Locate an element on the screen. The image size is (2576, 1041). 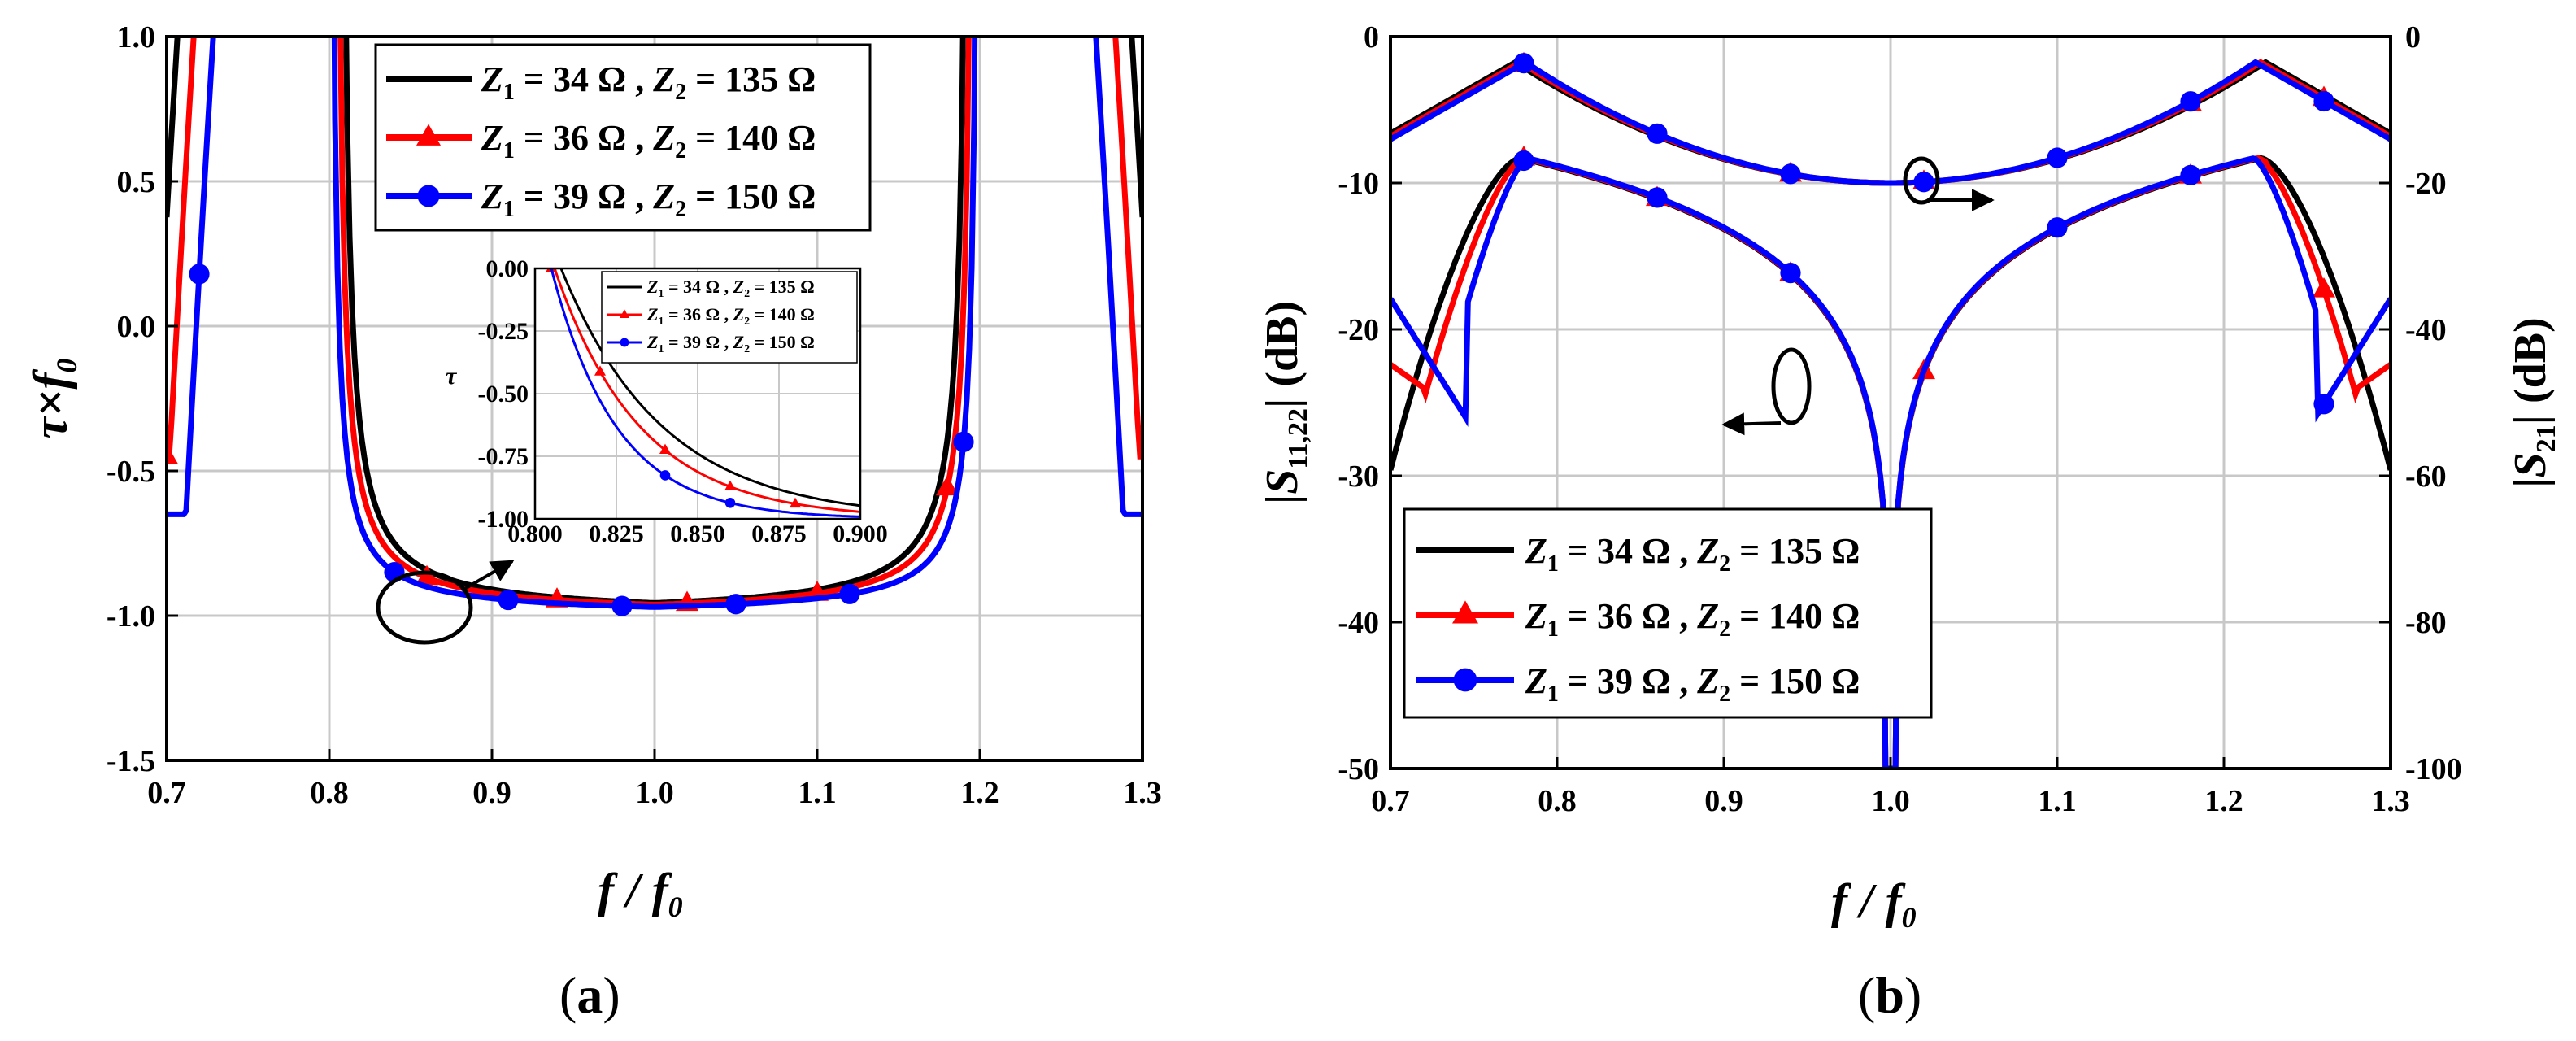
chart-a-xlabel: f / f0 is located at coordinates (641, 893).